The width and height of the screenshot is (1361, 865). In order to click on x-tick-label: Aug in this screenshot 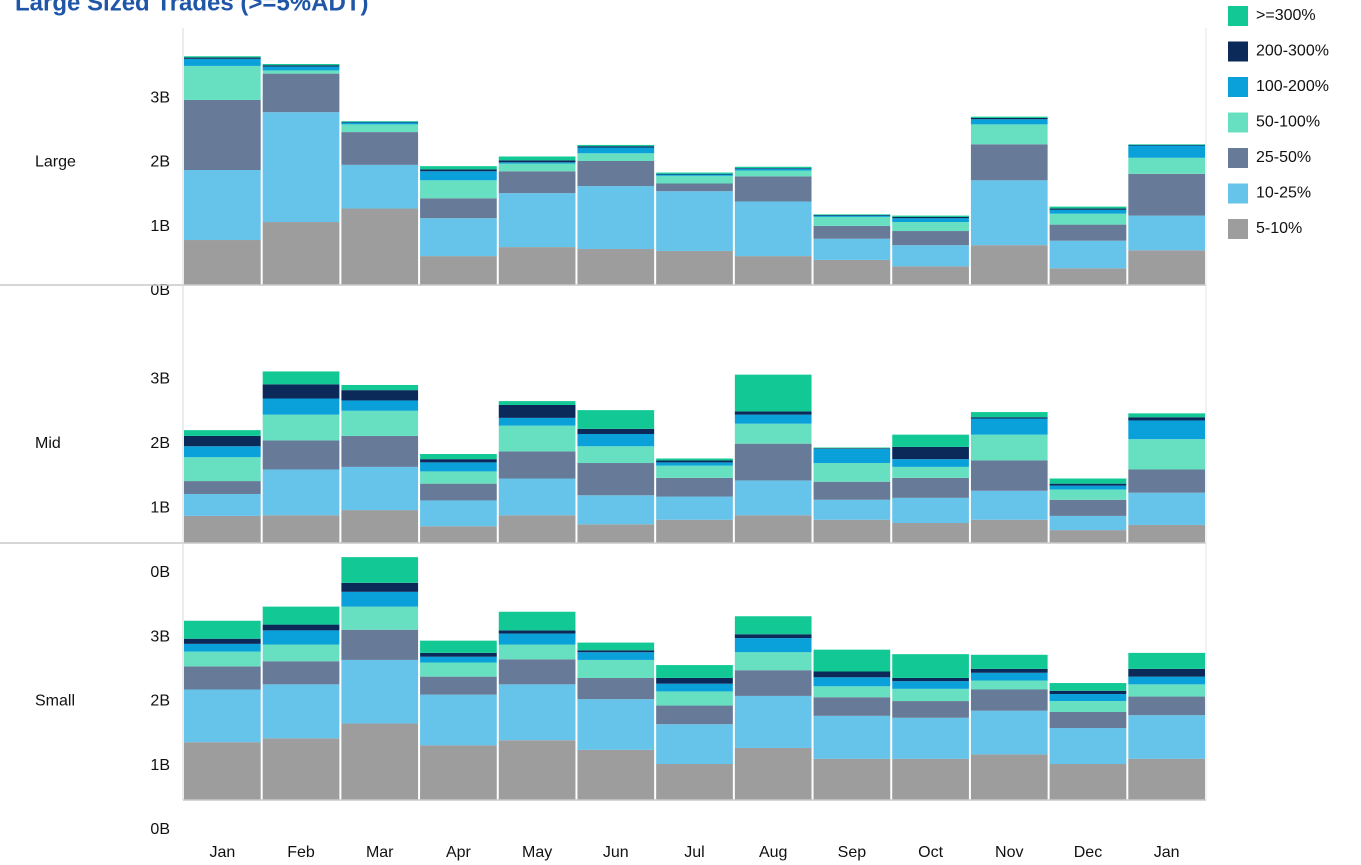, I will do `click(773, 852)`.